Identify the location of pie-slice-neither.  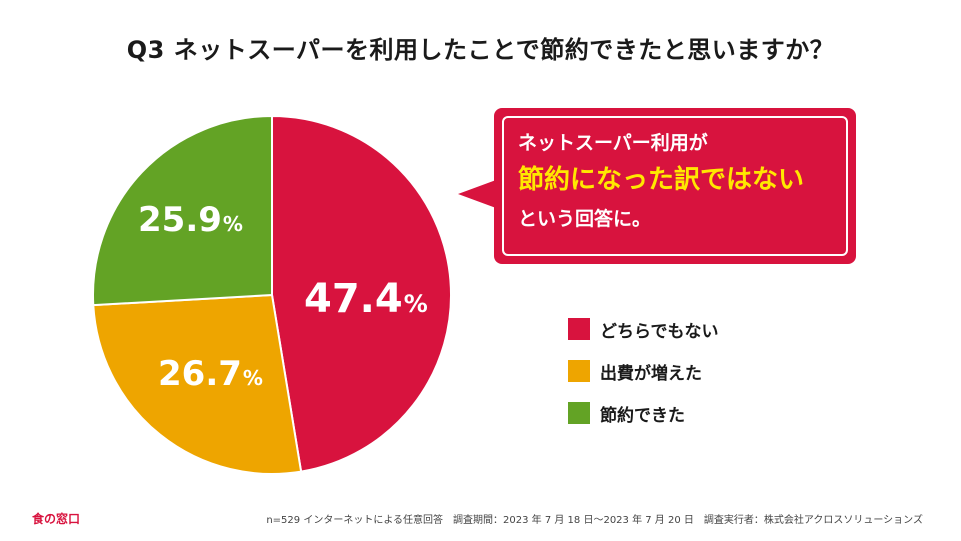
(361, 293).